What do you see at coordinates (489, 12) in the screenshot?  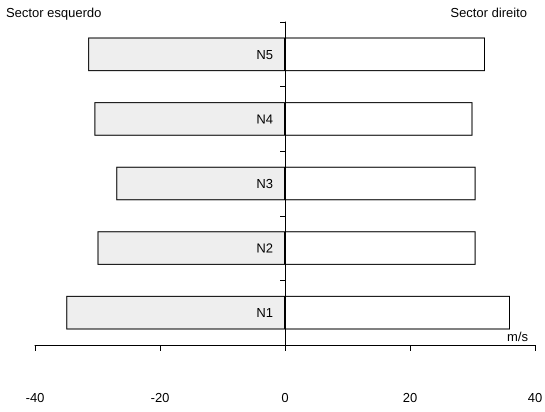 I see `text: Sector direito` at bounding box center [489, 12].